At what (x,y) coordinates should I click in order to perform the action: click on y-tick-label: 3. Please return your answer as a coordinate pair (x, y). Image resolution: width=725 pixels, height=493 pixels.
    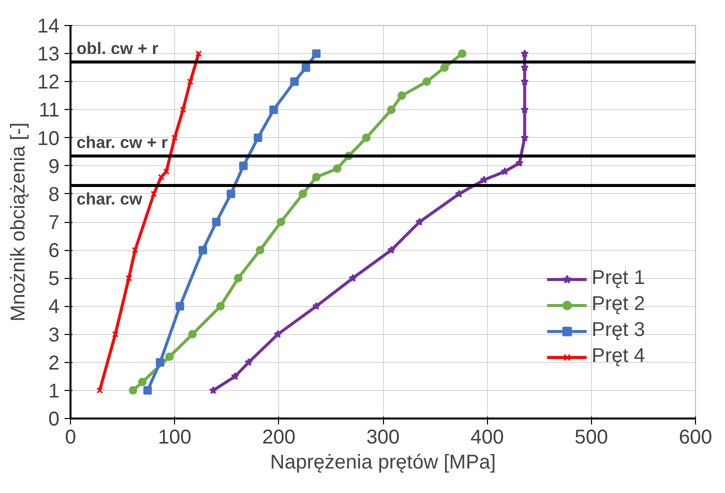
    Looking at the image, I should click on (54, 335).